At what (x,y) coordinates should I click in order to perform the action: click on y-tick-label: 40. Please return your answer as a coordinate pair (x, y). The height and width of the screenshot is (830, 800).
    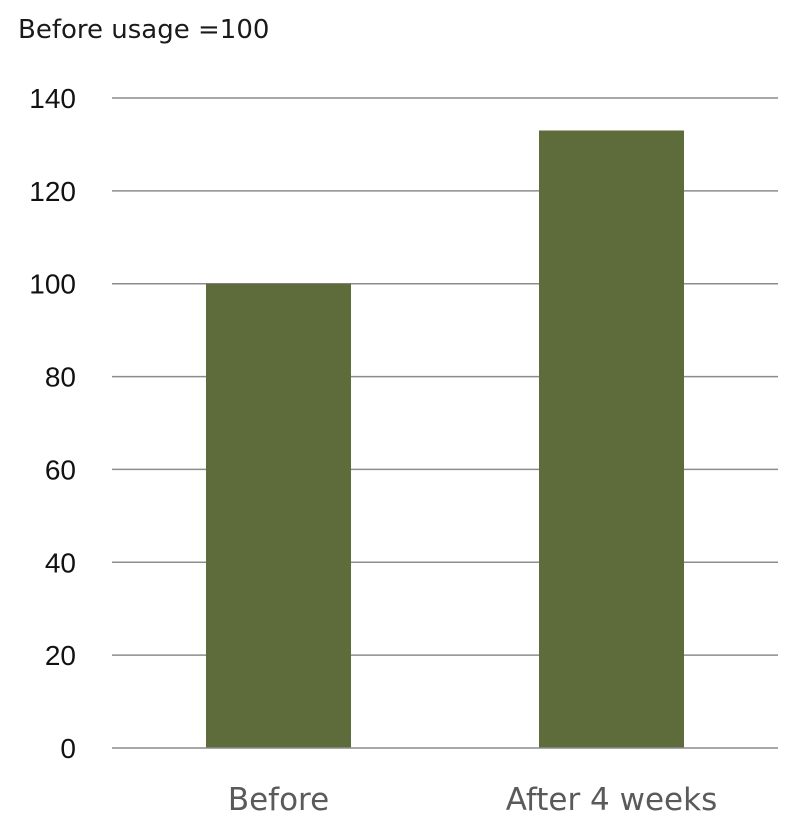
    Looking at the image, I should click on (60, 562).